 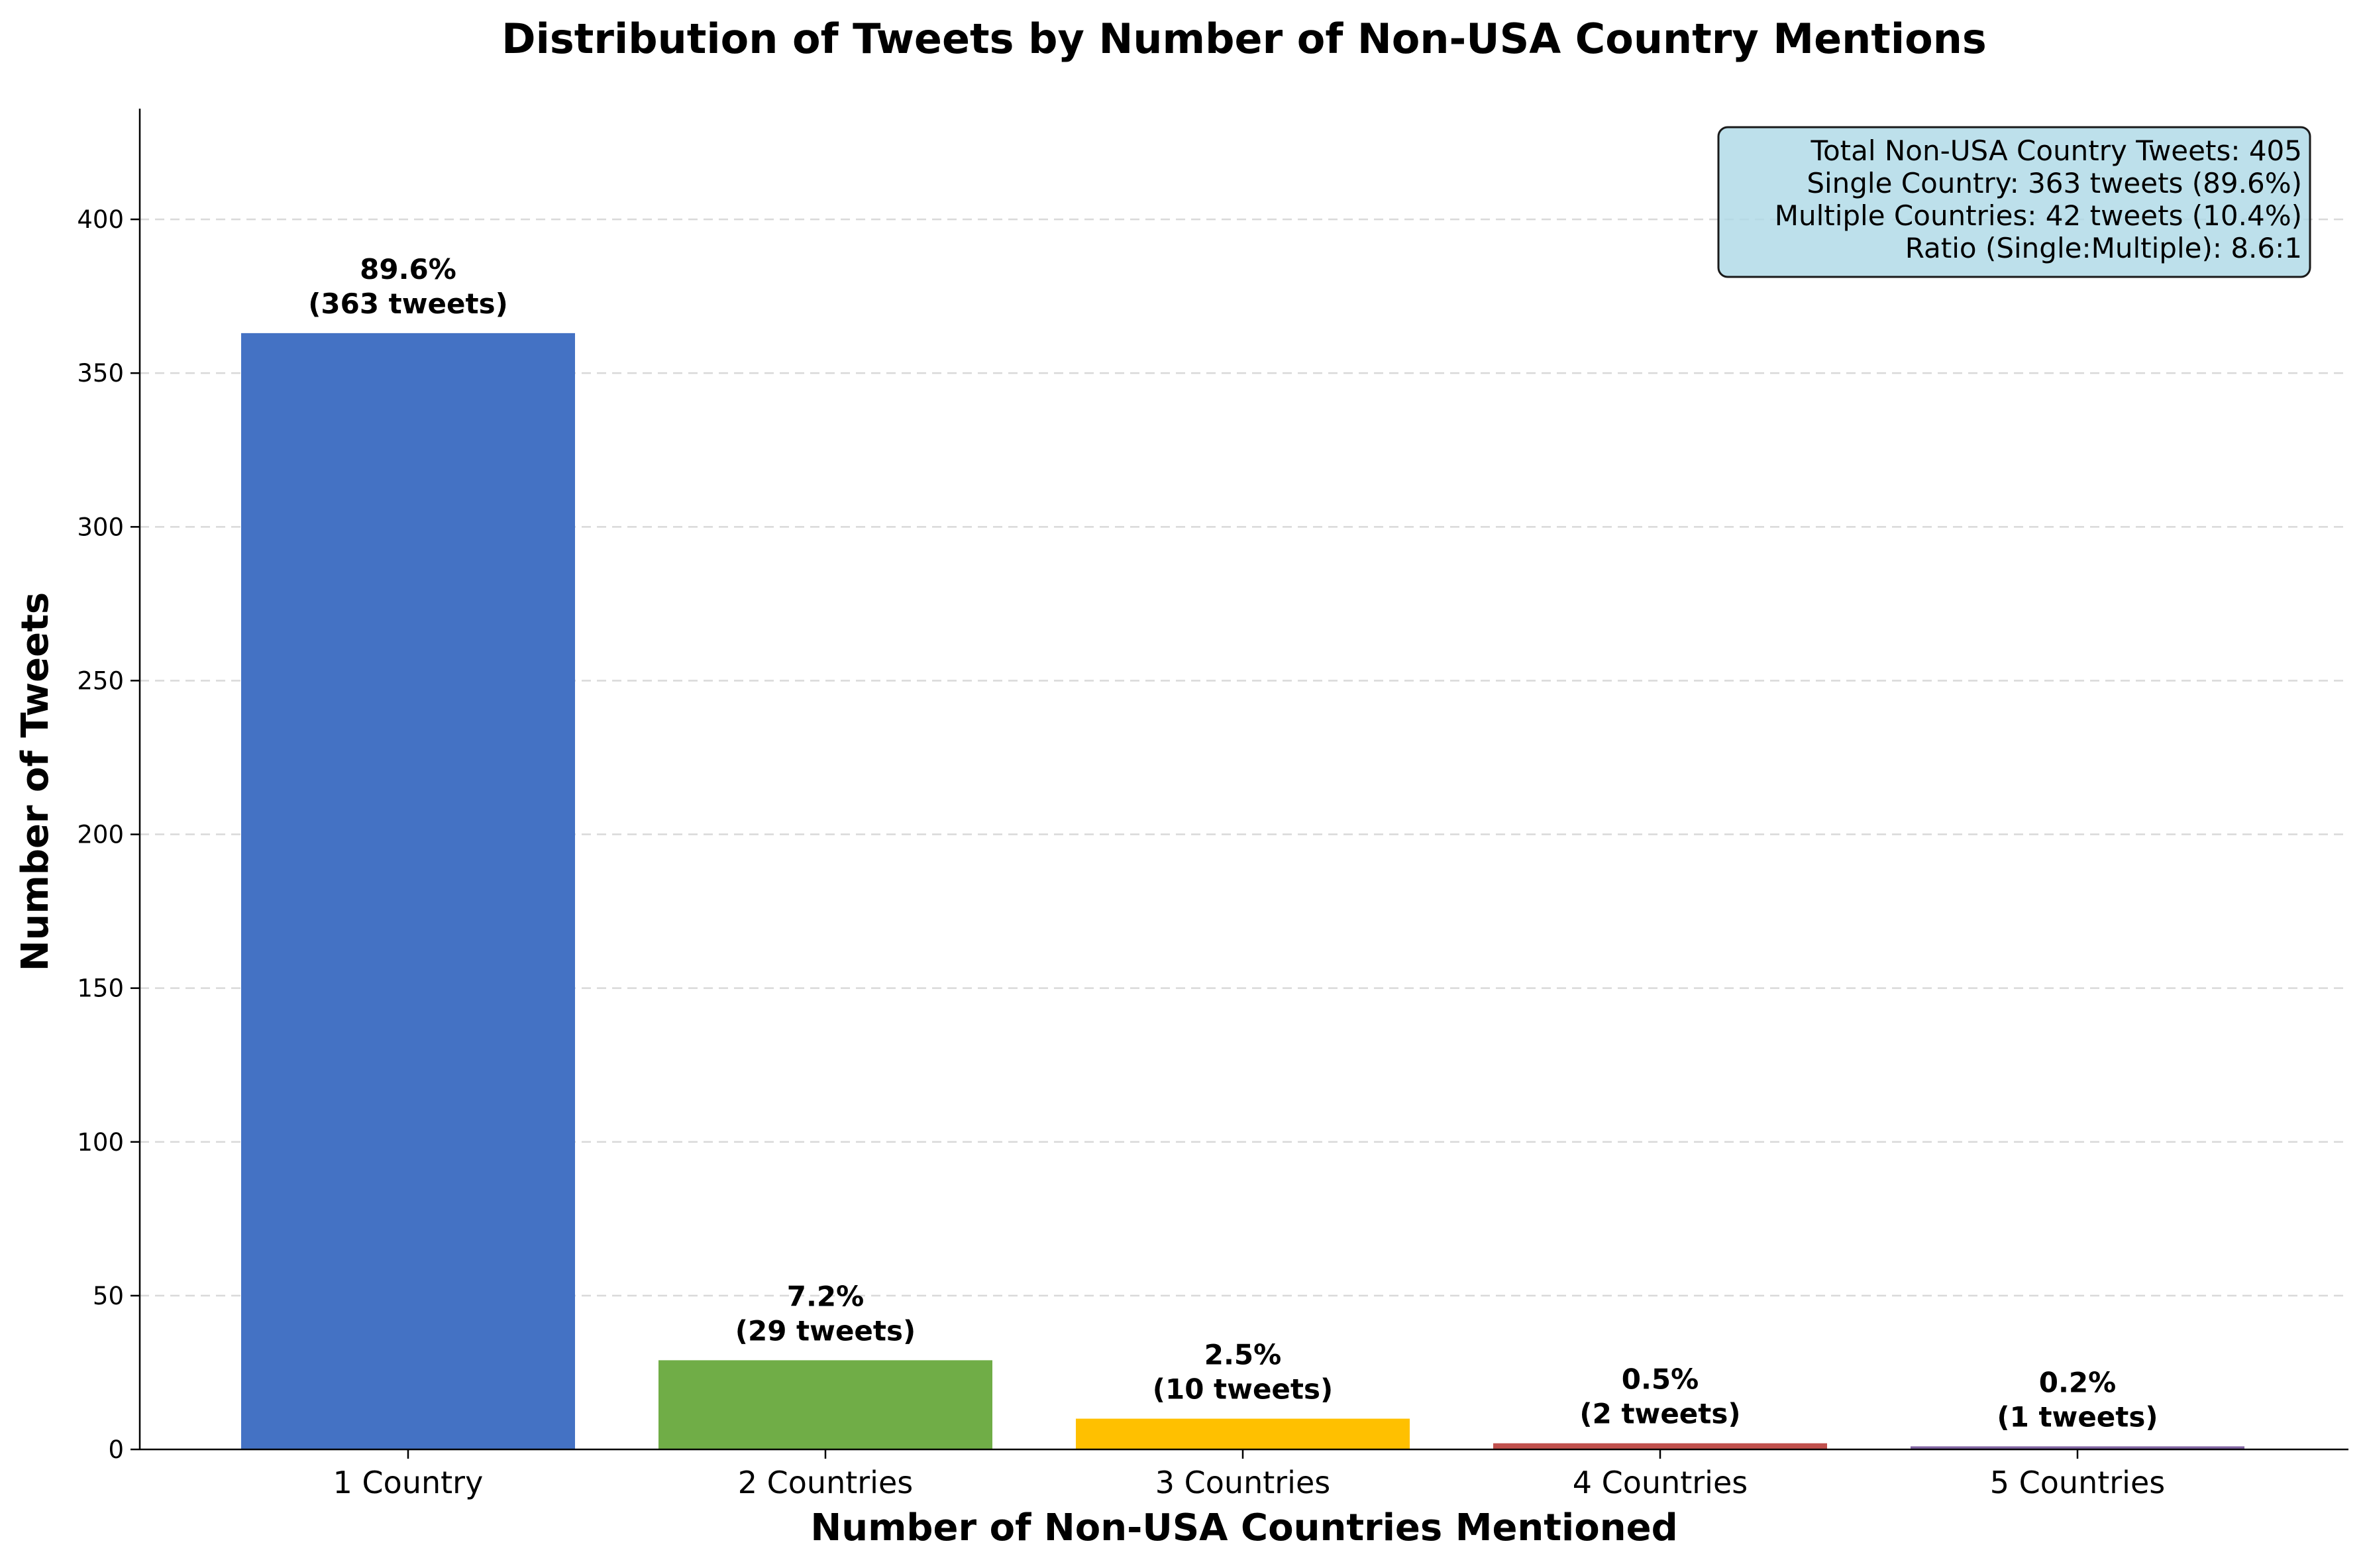 I want to click on stats-box-background, so click(x=2014, y=202).